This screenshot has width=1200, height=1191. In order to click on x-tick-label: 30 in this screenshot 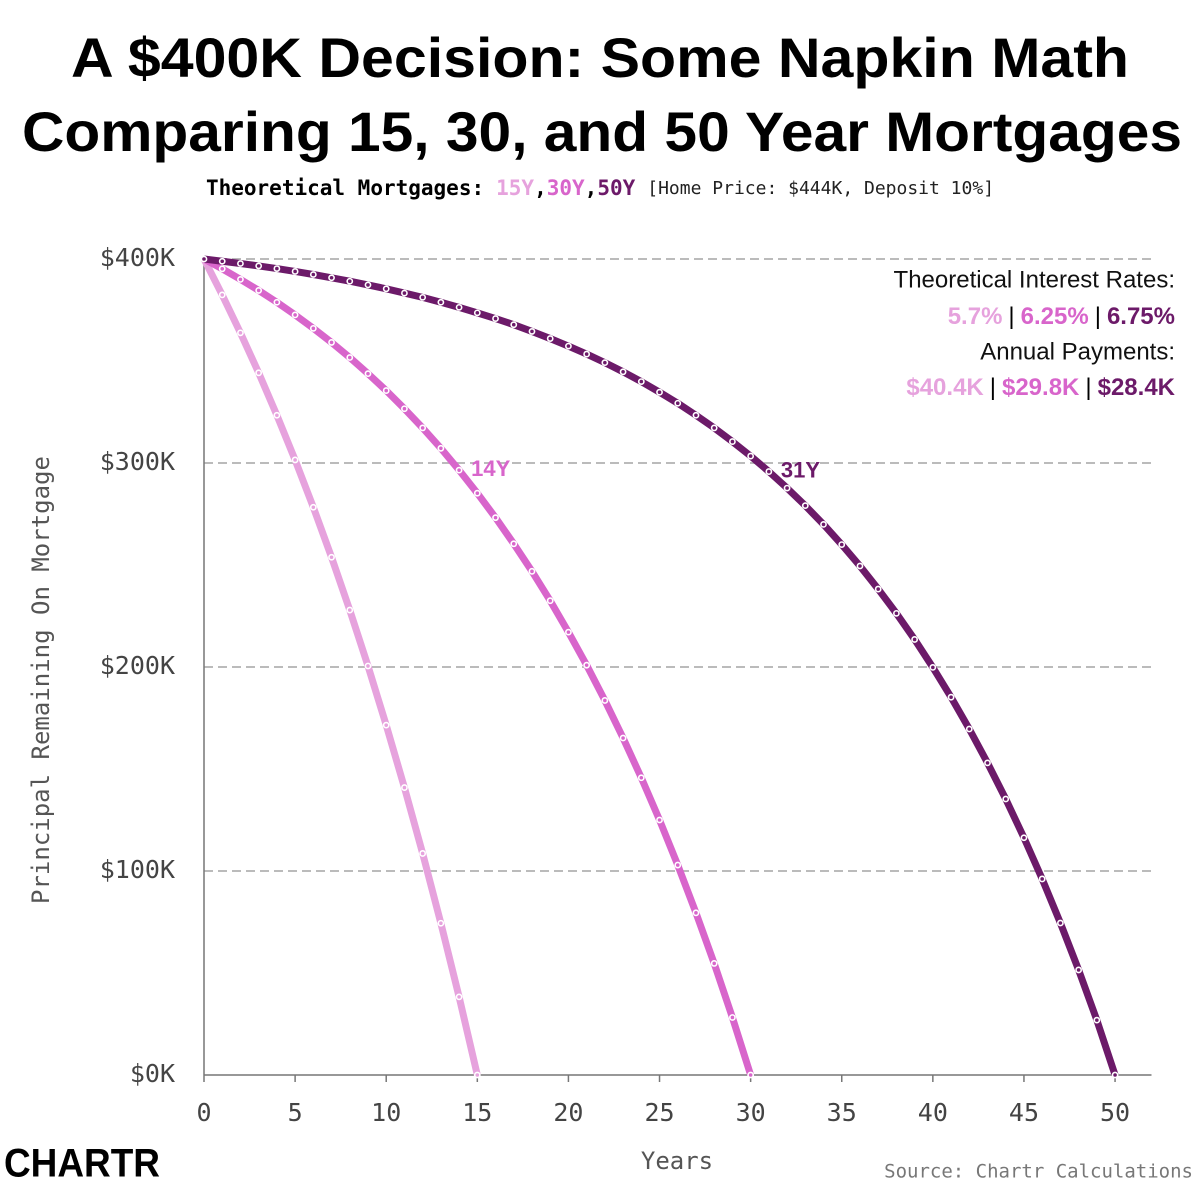, I will do `click(751, 1112)`.